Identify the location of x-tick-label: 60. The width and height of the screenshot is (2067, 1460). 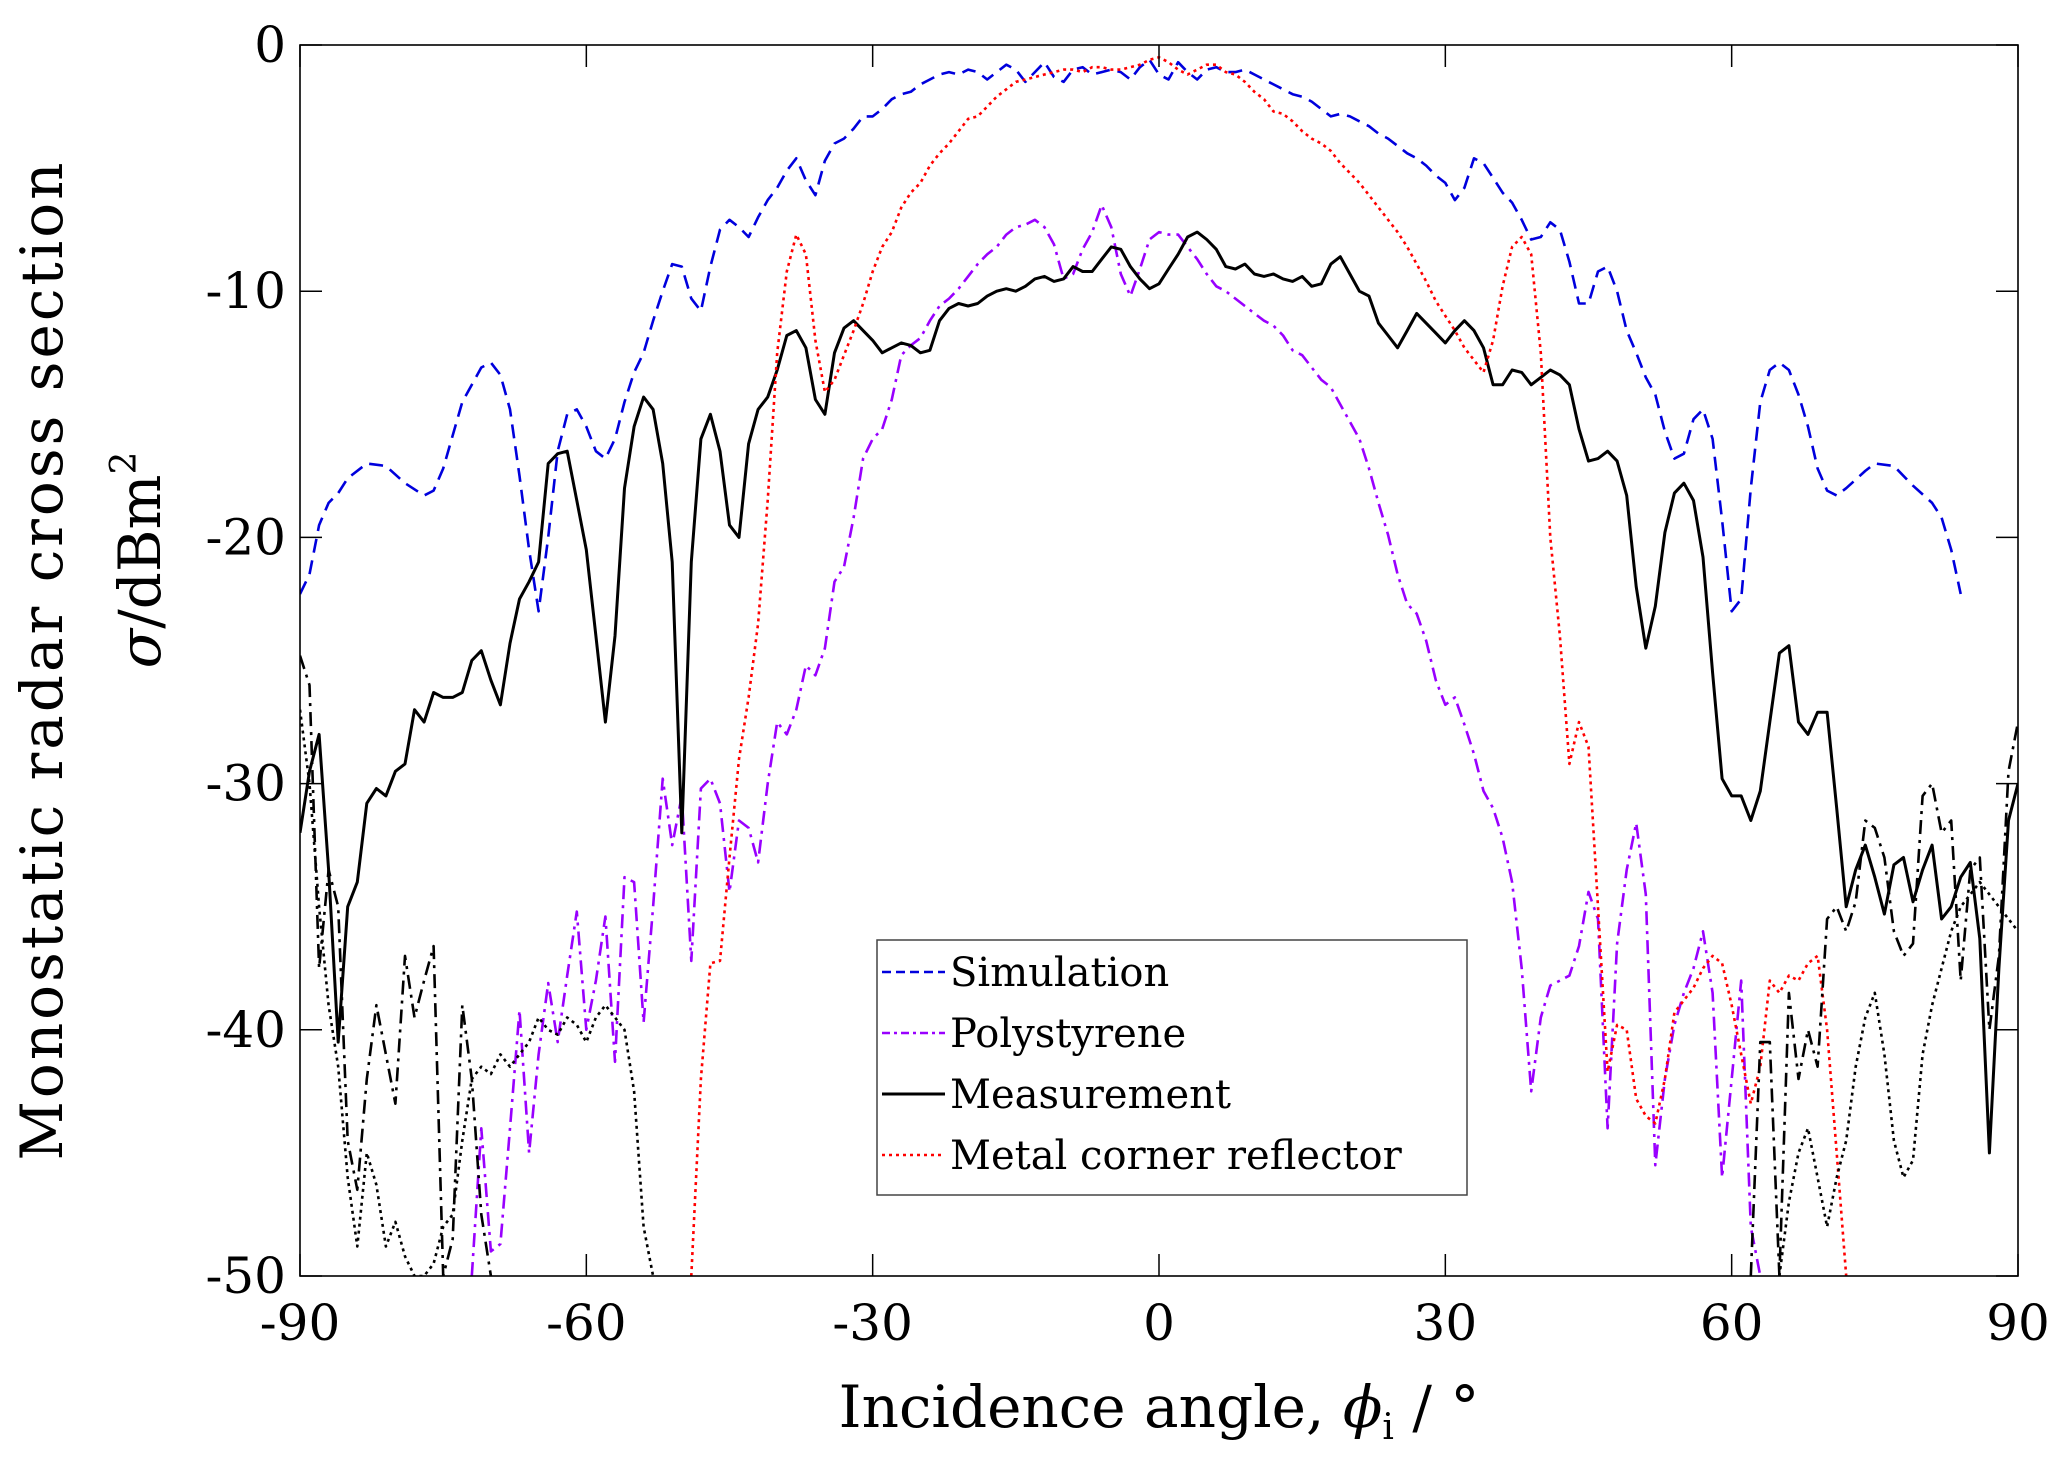
(1732, 1323).